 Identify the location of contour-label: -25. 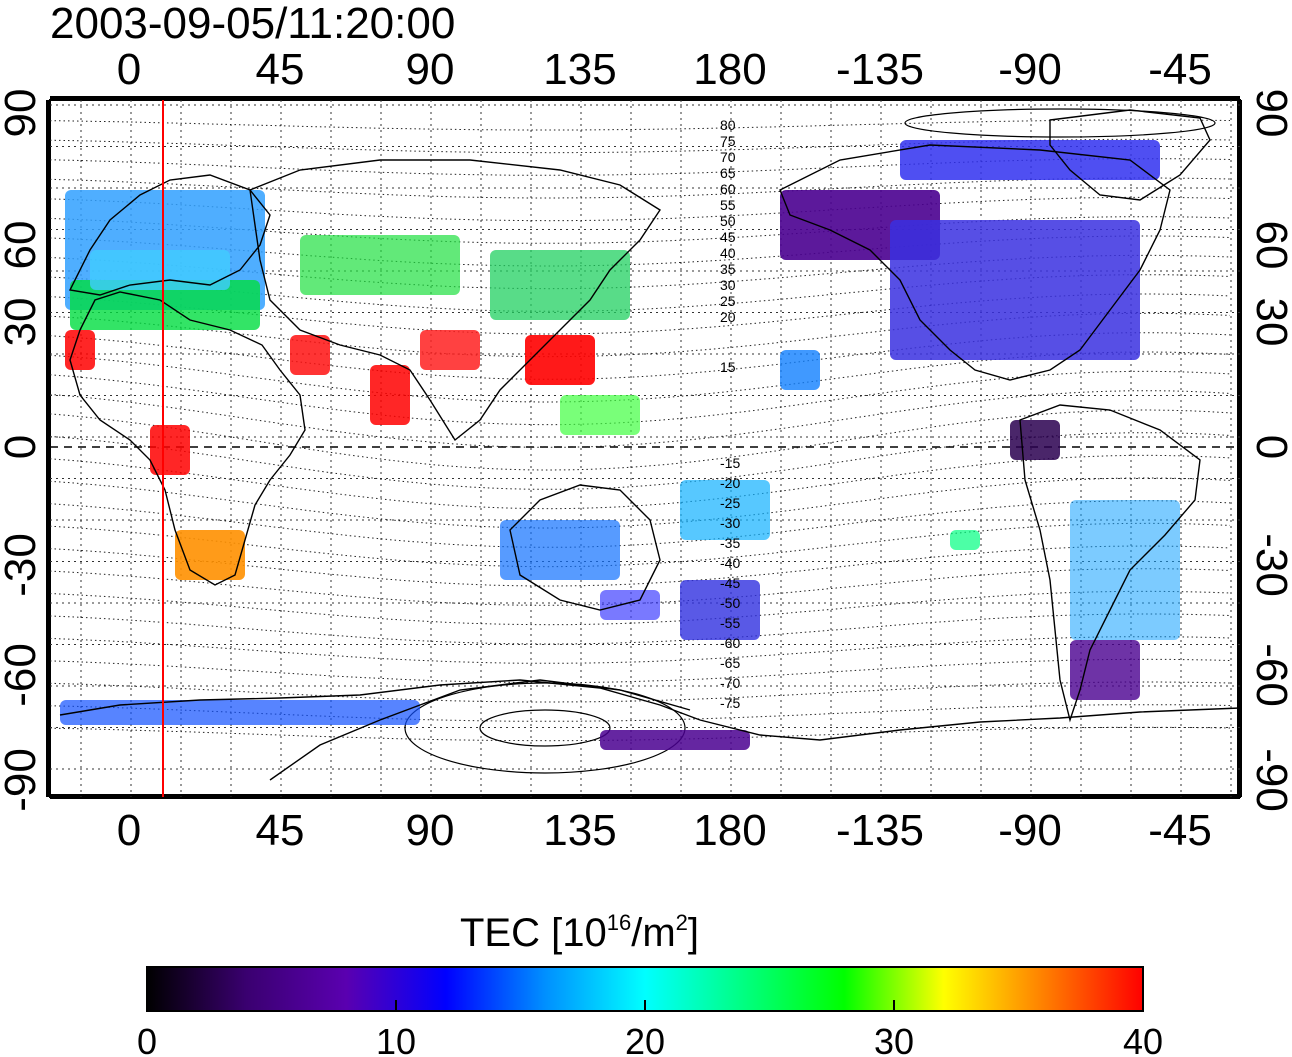
(730, 503).